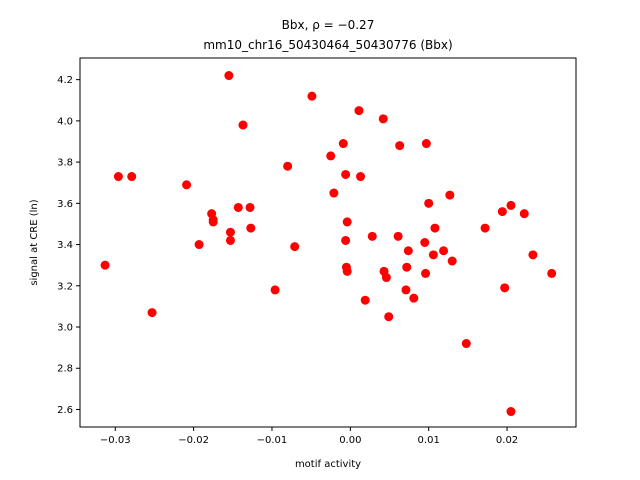 The image size is (640, 480). Describe the element at coordinates (350, 440) in the screenshot. I see `x-tick-label-3: 0.00` at that location.